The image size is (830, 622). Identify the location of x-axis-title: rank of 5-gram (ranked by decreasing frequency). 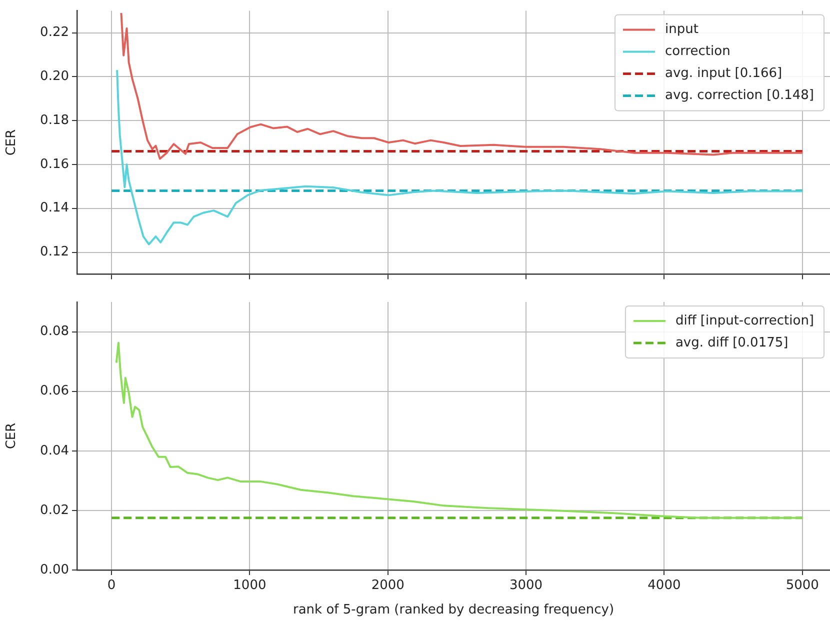
(453, 610).